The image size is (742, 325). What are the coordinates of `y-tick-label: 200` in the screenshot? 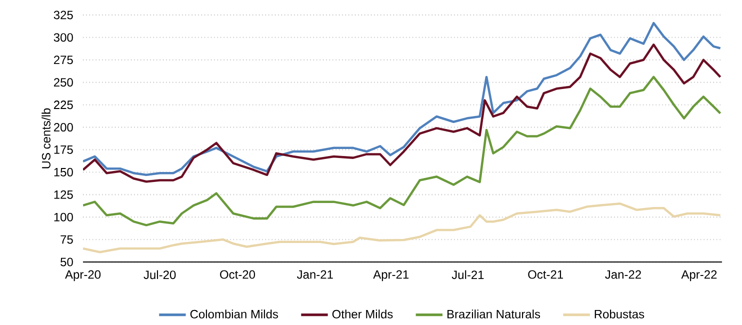 It's located at (63, 127).